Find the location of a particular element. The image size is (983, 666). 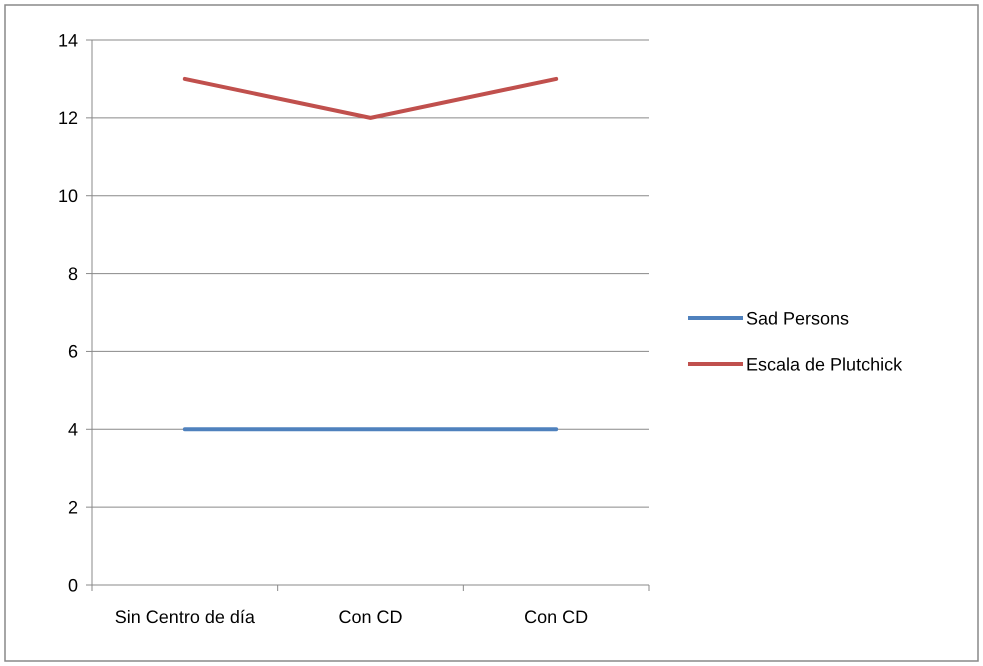

legend-label: Sad Persons is located at coordinates (798, 318).